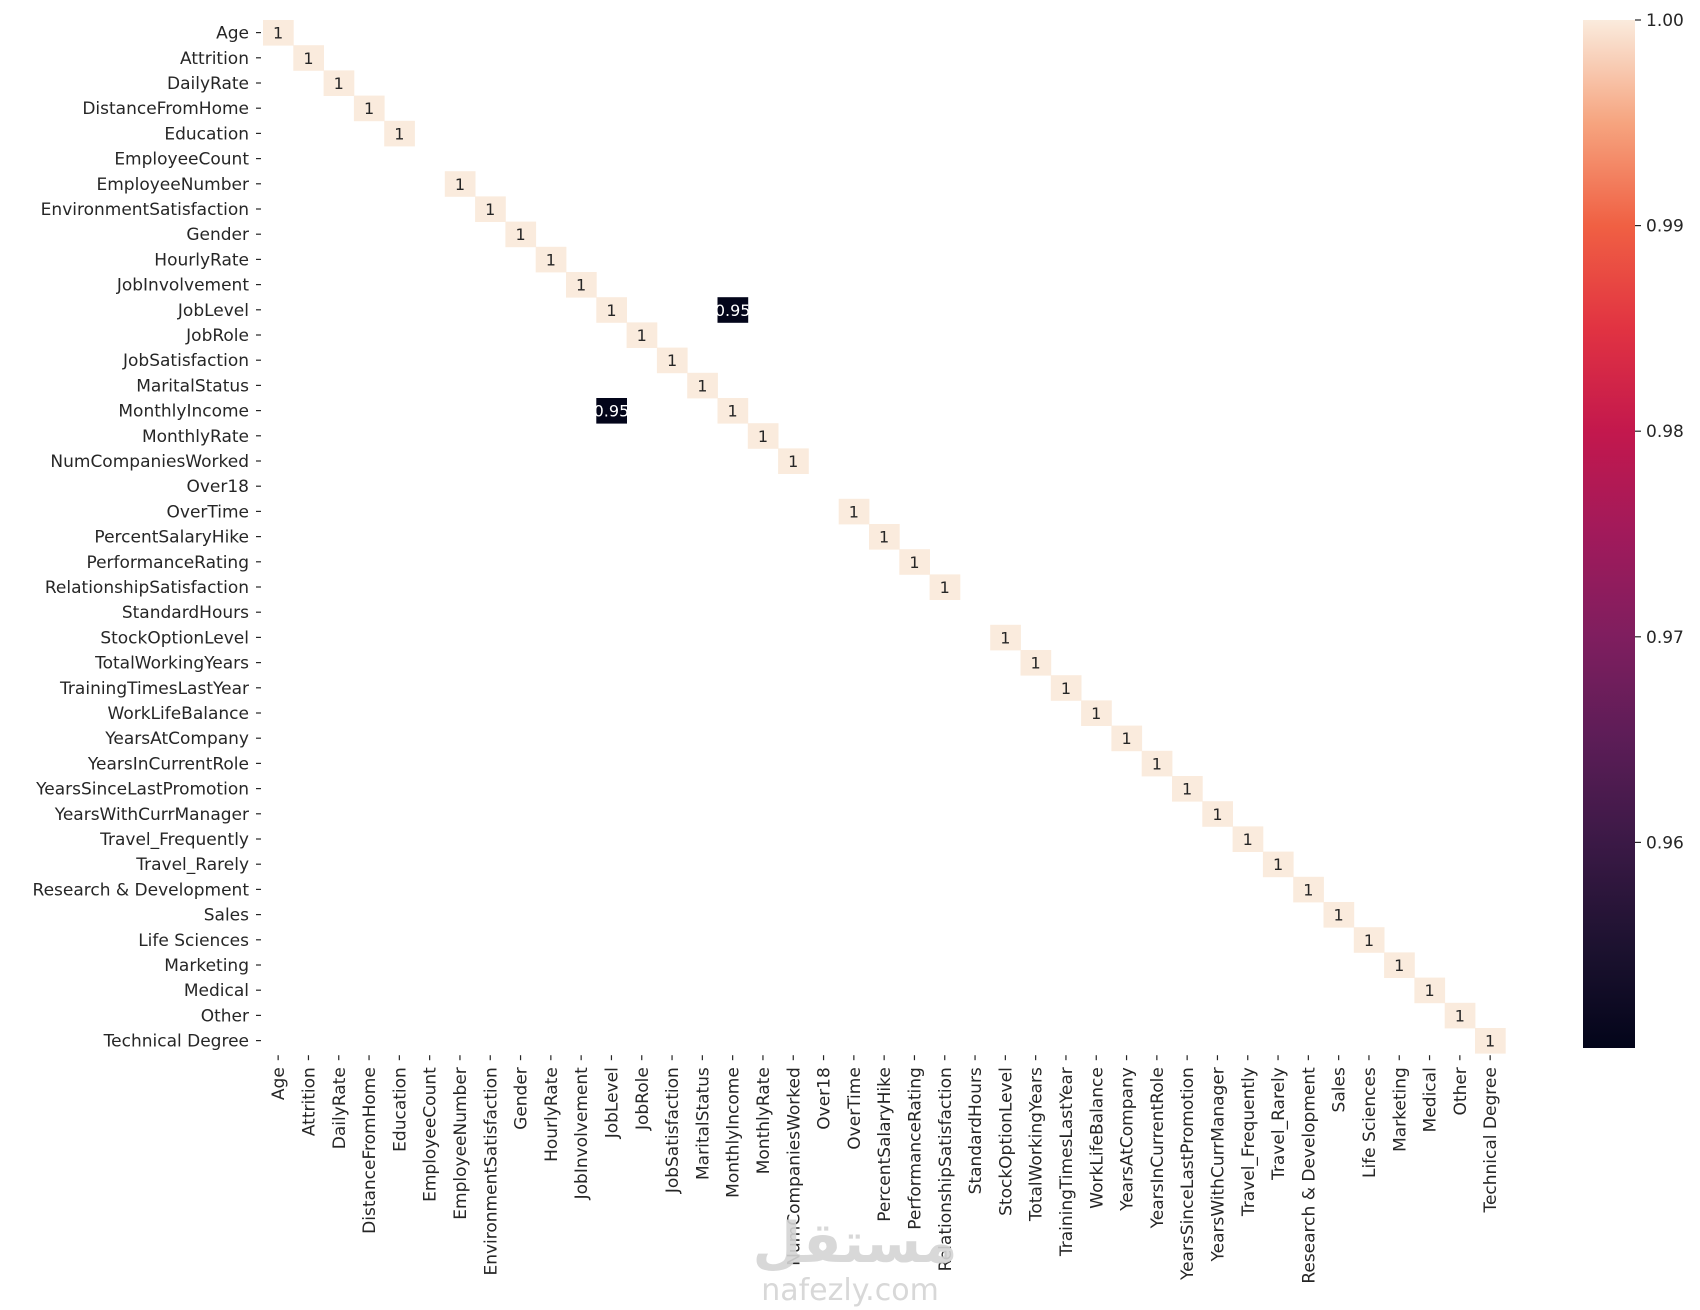  I want to click on cell-employeenumber-employeenumber, so click(460, 184).